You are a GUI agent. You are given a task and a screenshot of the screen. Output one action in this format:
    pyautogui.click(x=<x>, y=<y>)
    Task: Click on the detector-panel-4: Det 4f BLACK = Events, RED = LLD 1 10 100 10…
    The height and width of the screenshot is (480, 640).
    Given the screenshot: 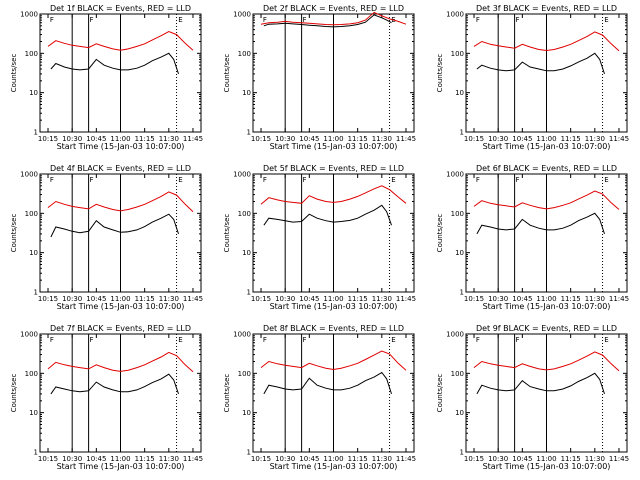 What is the action you would take?
    pyautogui.click(x=106, y=237)
    